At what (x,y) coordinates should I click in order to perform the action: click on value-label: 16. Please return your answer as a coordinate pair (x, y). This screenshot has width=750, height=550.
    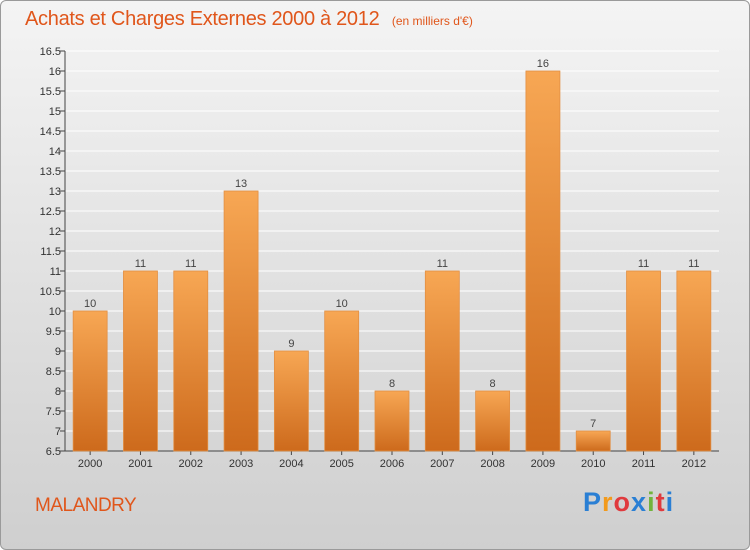
    Looking at the image, I should click on (543, 64).